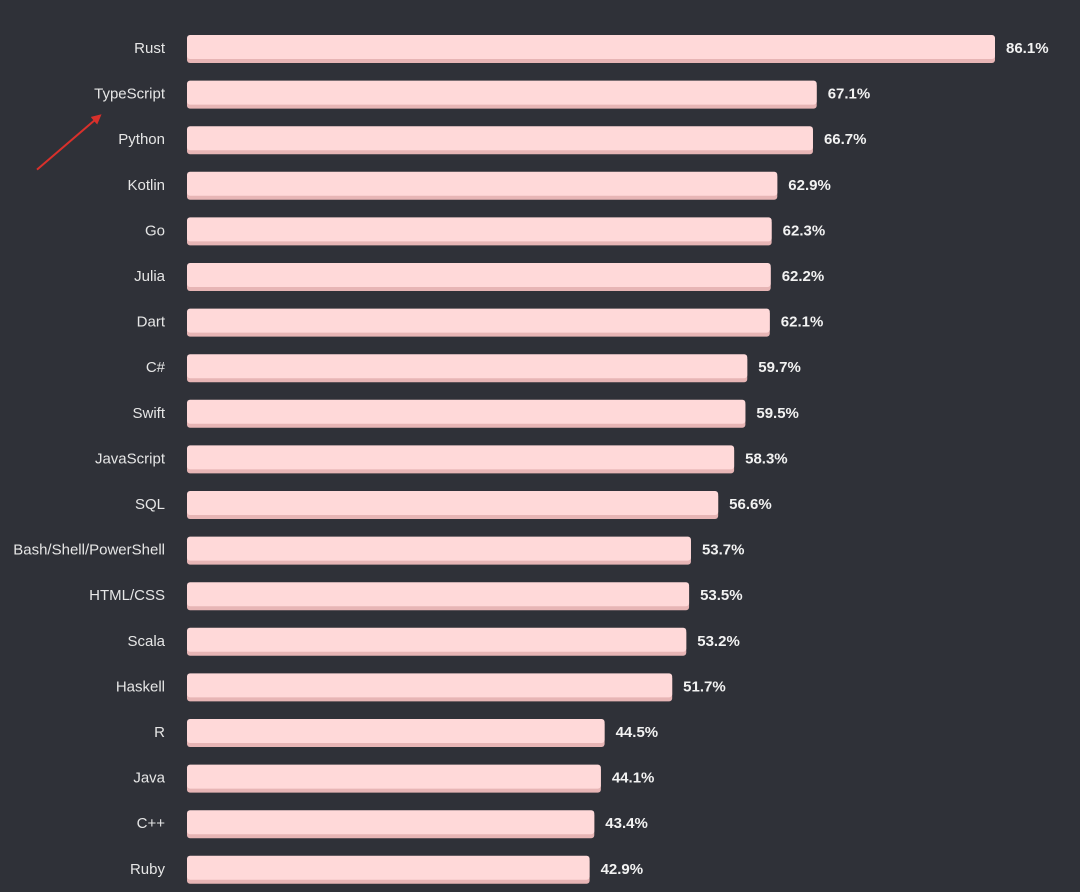 Image resolution: width=1080 pixels, height=892 pixels. Describe the element at coordinates (845, 139) in the screenshot. I see `value-label-python: 66.7%` at that location.